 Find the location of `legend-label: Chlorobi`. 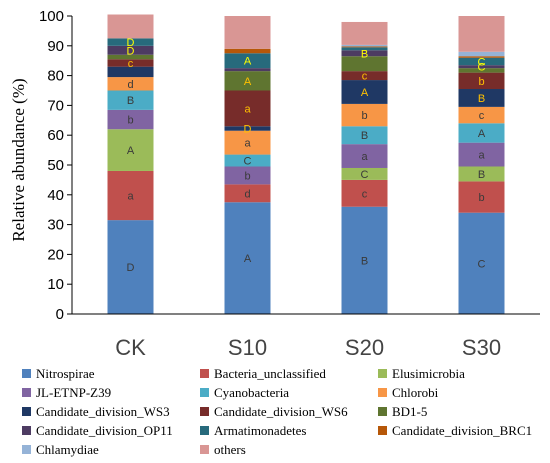

legend-label: Chlorobi is located at coordinates (415, 392).